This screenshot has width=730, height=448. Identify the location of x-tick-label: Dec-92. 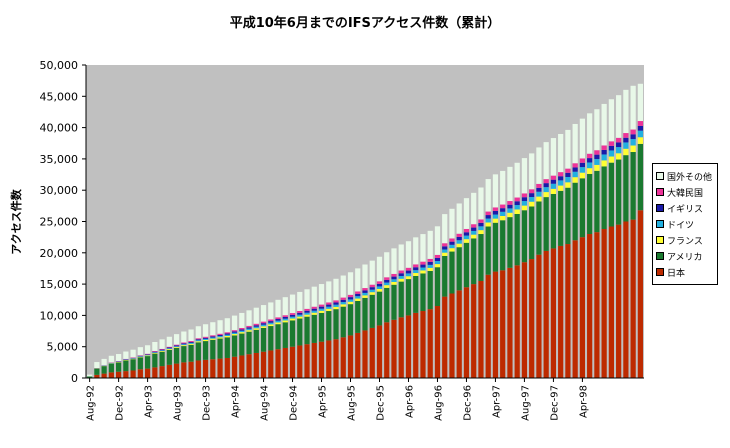
(120, 403).